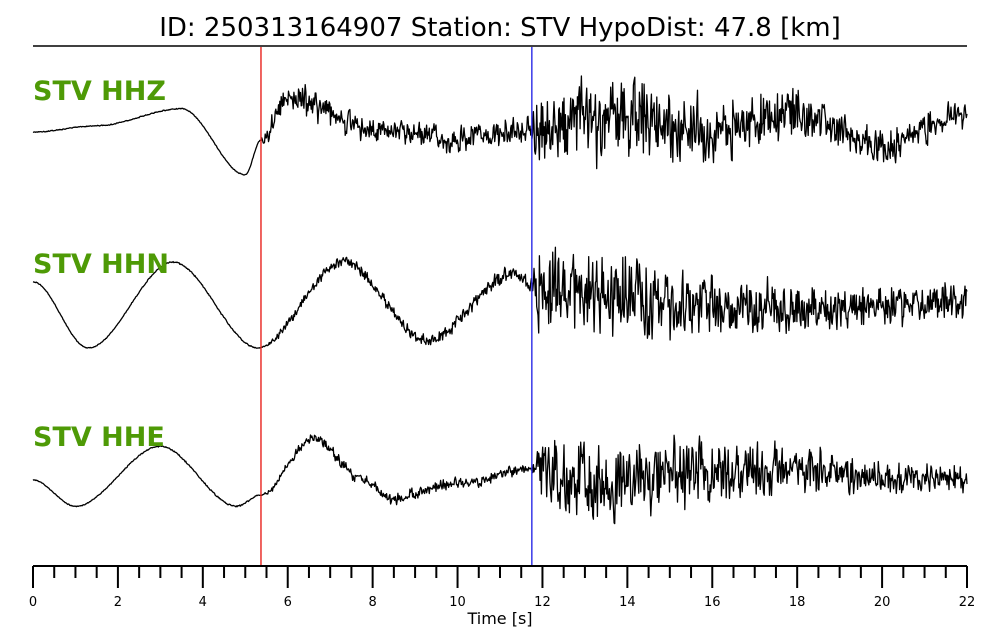  I want to click on x-tick-label: 4, so click(203, 602).